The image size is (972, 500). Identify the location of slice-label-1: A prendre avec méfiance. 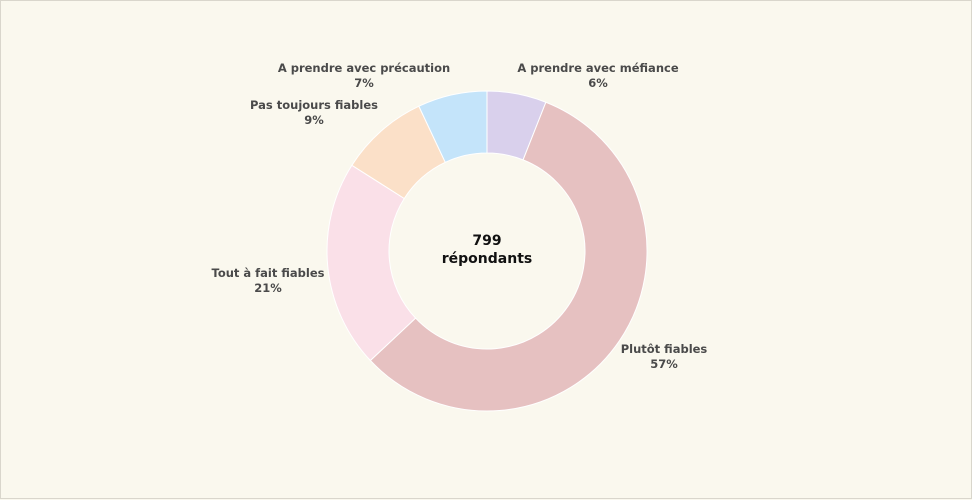
(597, 68).